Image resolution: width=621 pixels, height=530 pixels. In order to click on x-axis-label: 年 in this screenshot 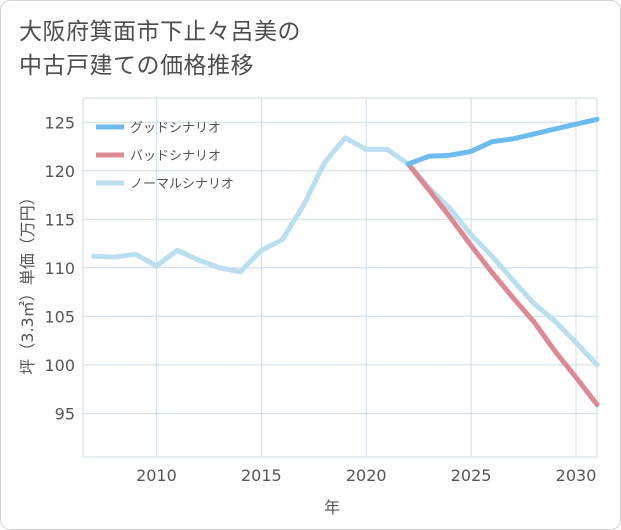, I will do `click(332, 507)`.